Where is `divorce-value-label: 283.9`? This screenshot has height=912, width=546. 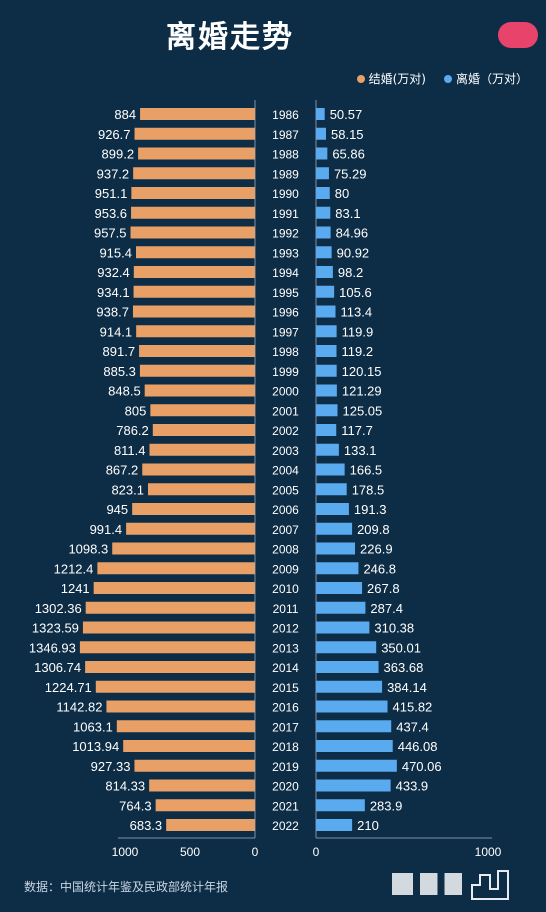
divorce-value-label: 283.9 is located at coordinates (386, 805).